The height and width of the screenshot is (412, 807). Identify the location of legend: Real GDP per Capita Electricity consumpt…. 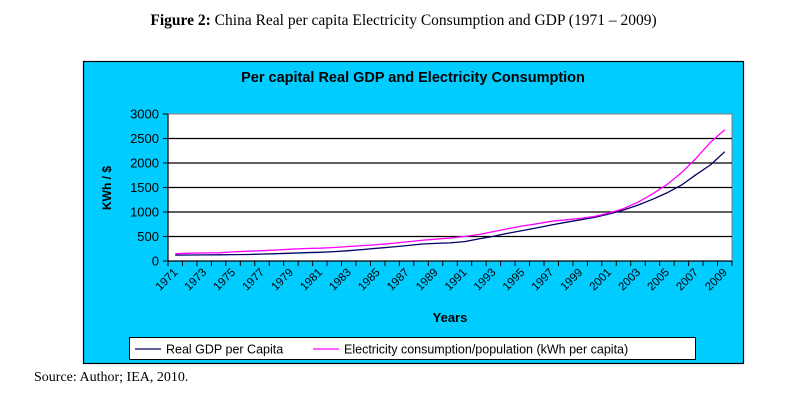
(412, 348).